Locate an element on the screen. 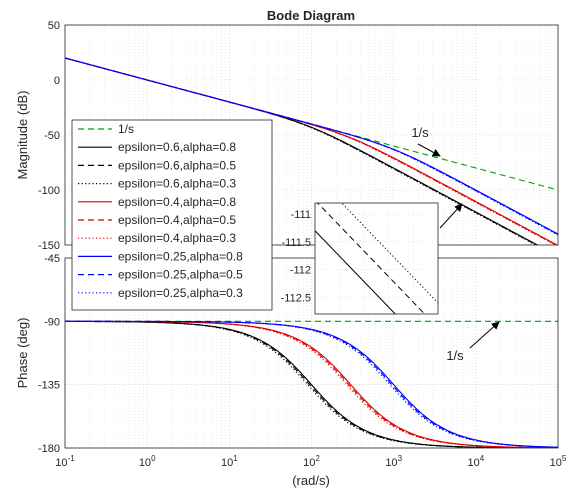 The width and height of the screenshot is (580, 498). phase-y-label: Phase (deg) is located at coordinates (22, 353).